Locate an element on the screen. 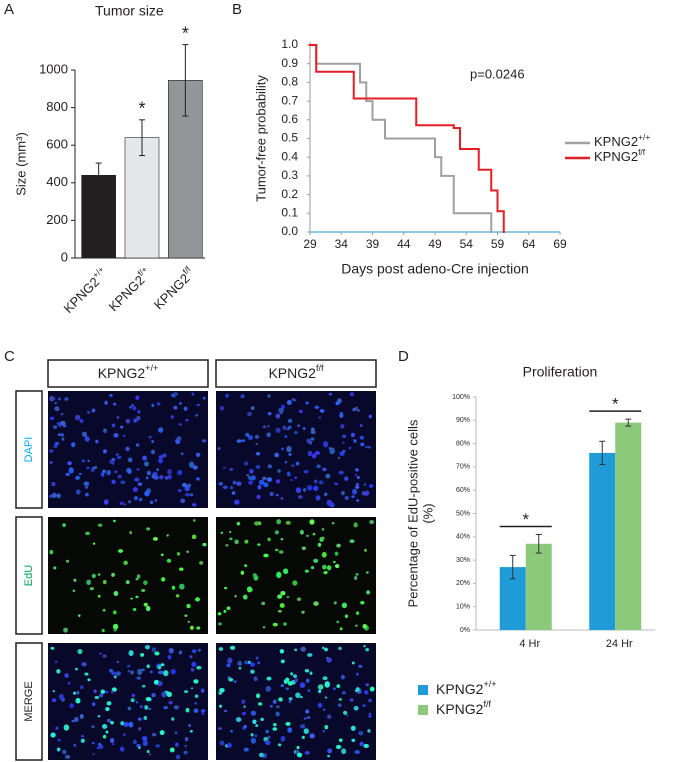 The image size is (700, 762). micrograph is located at coordinates (128, 449).